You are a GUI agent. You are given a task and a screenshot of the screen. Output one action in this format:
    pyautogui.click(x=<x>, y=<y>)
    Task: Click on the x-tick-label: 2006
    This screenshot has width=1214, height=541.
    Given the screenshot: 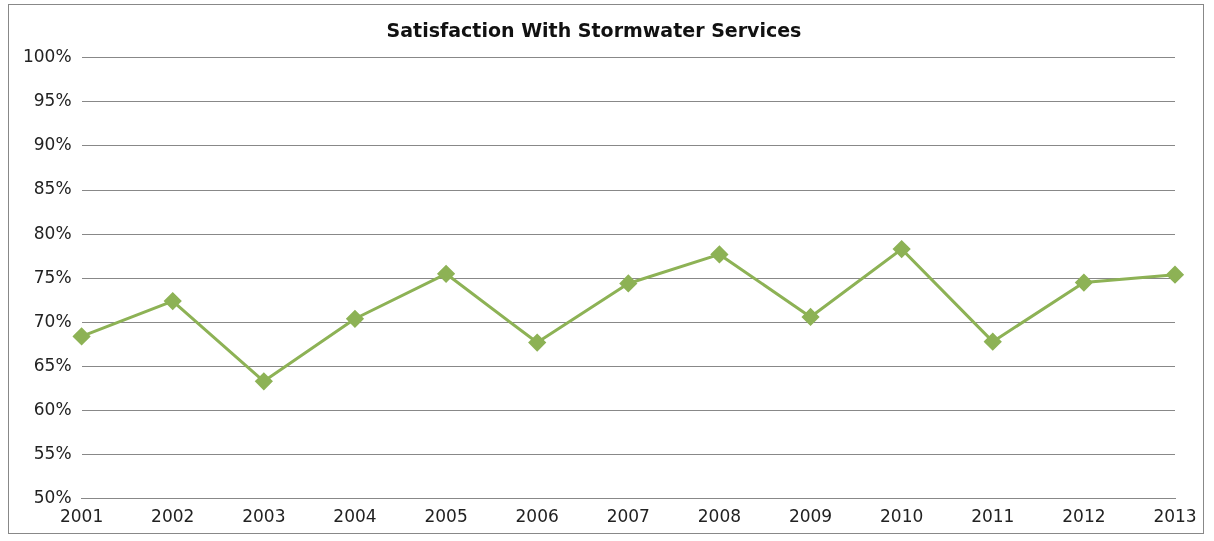 What is the action you would take?
    pyautogui.click(x=537, y=516)
    